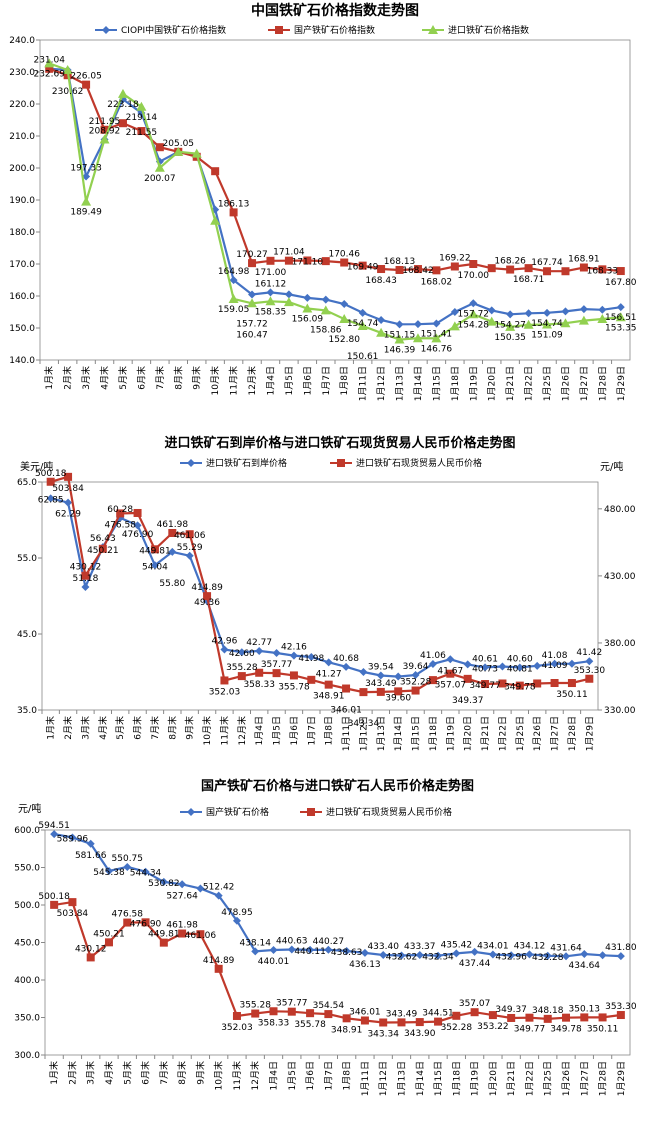 This screenshot has width=645, height=1121. What do you see at coordinates (321, 30) in the screenshot?
I see `legend-item: 国产铁矿石价格指数` at bounding box center [321, 30].